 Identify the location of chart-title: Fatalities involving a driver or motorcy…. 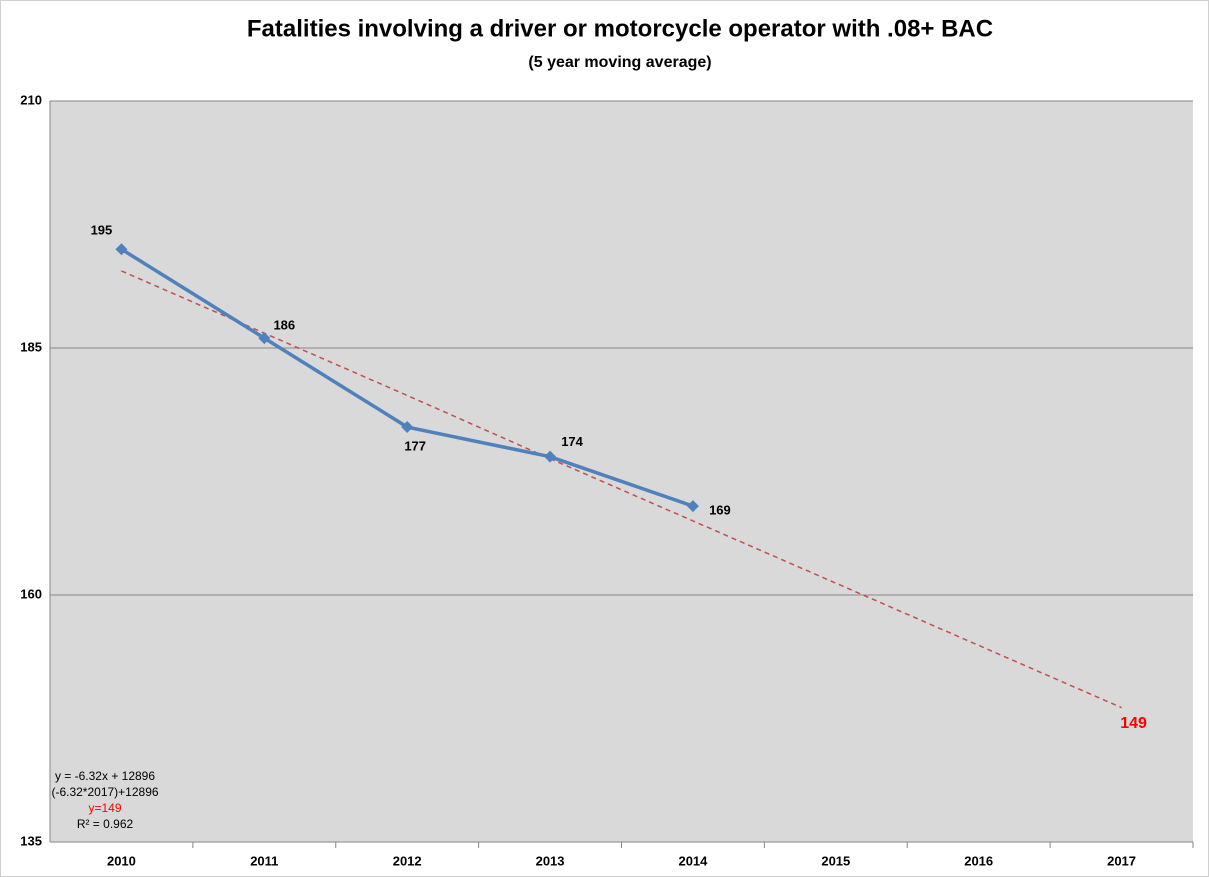
(620, 28).